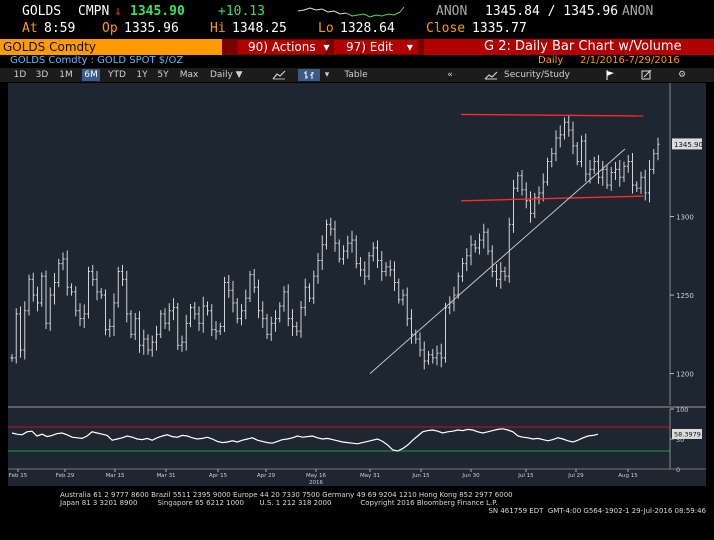 The width and height of the screenshot is (714, 540). I want to click on settings-gear-icon: ⚙, so click(682, 75).